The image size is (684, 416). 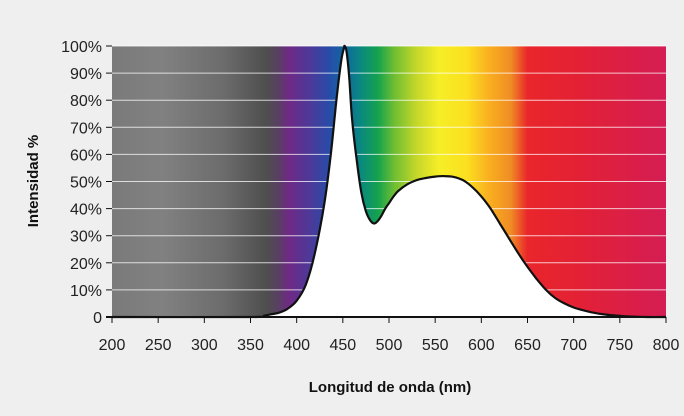 I want to click on y-tick-label: 70%, so click(x=86, y=128).